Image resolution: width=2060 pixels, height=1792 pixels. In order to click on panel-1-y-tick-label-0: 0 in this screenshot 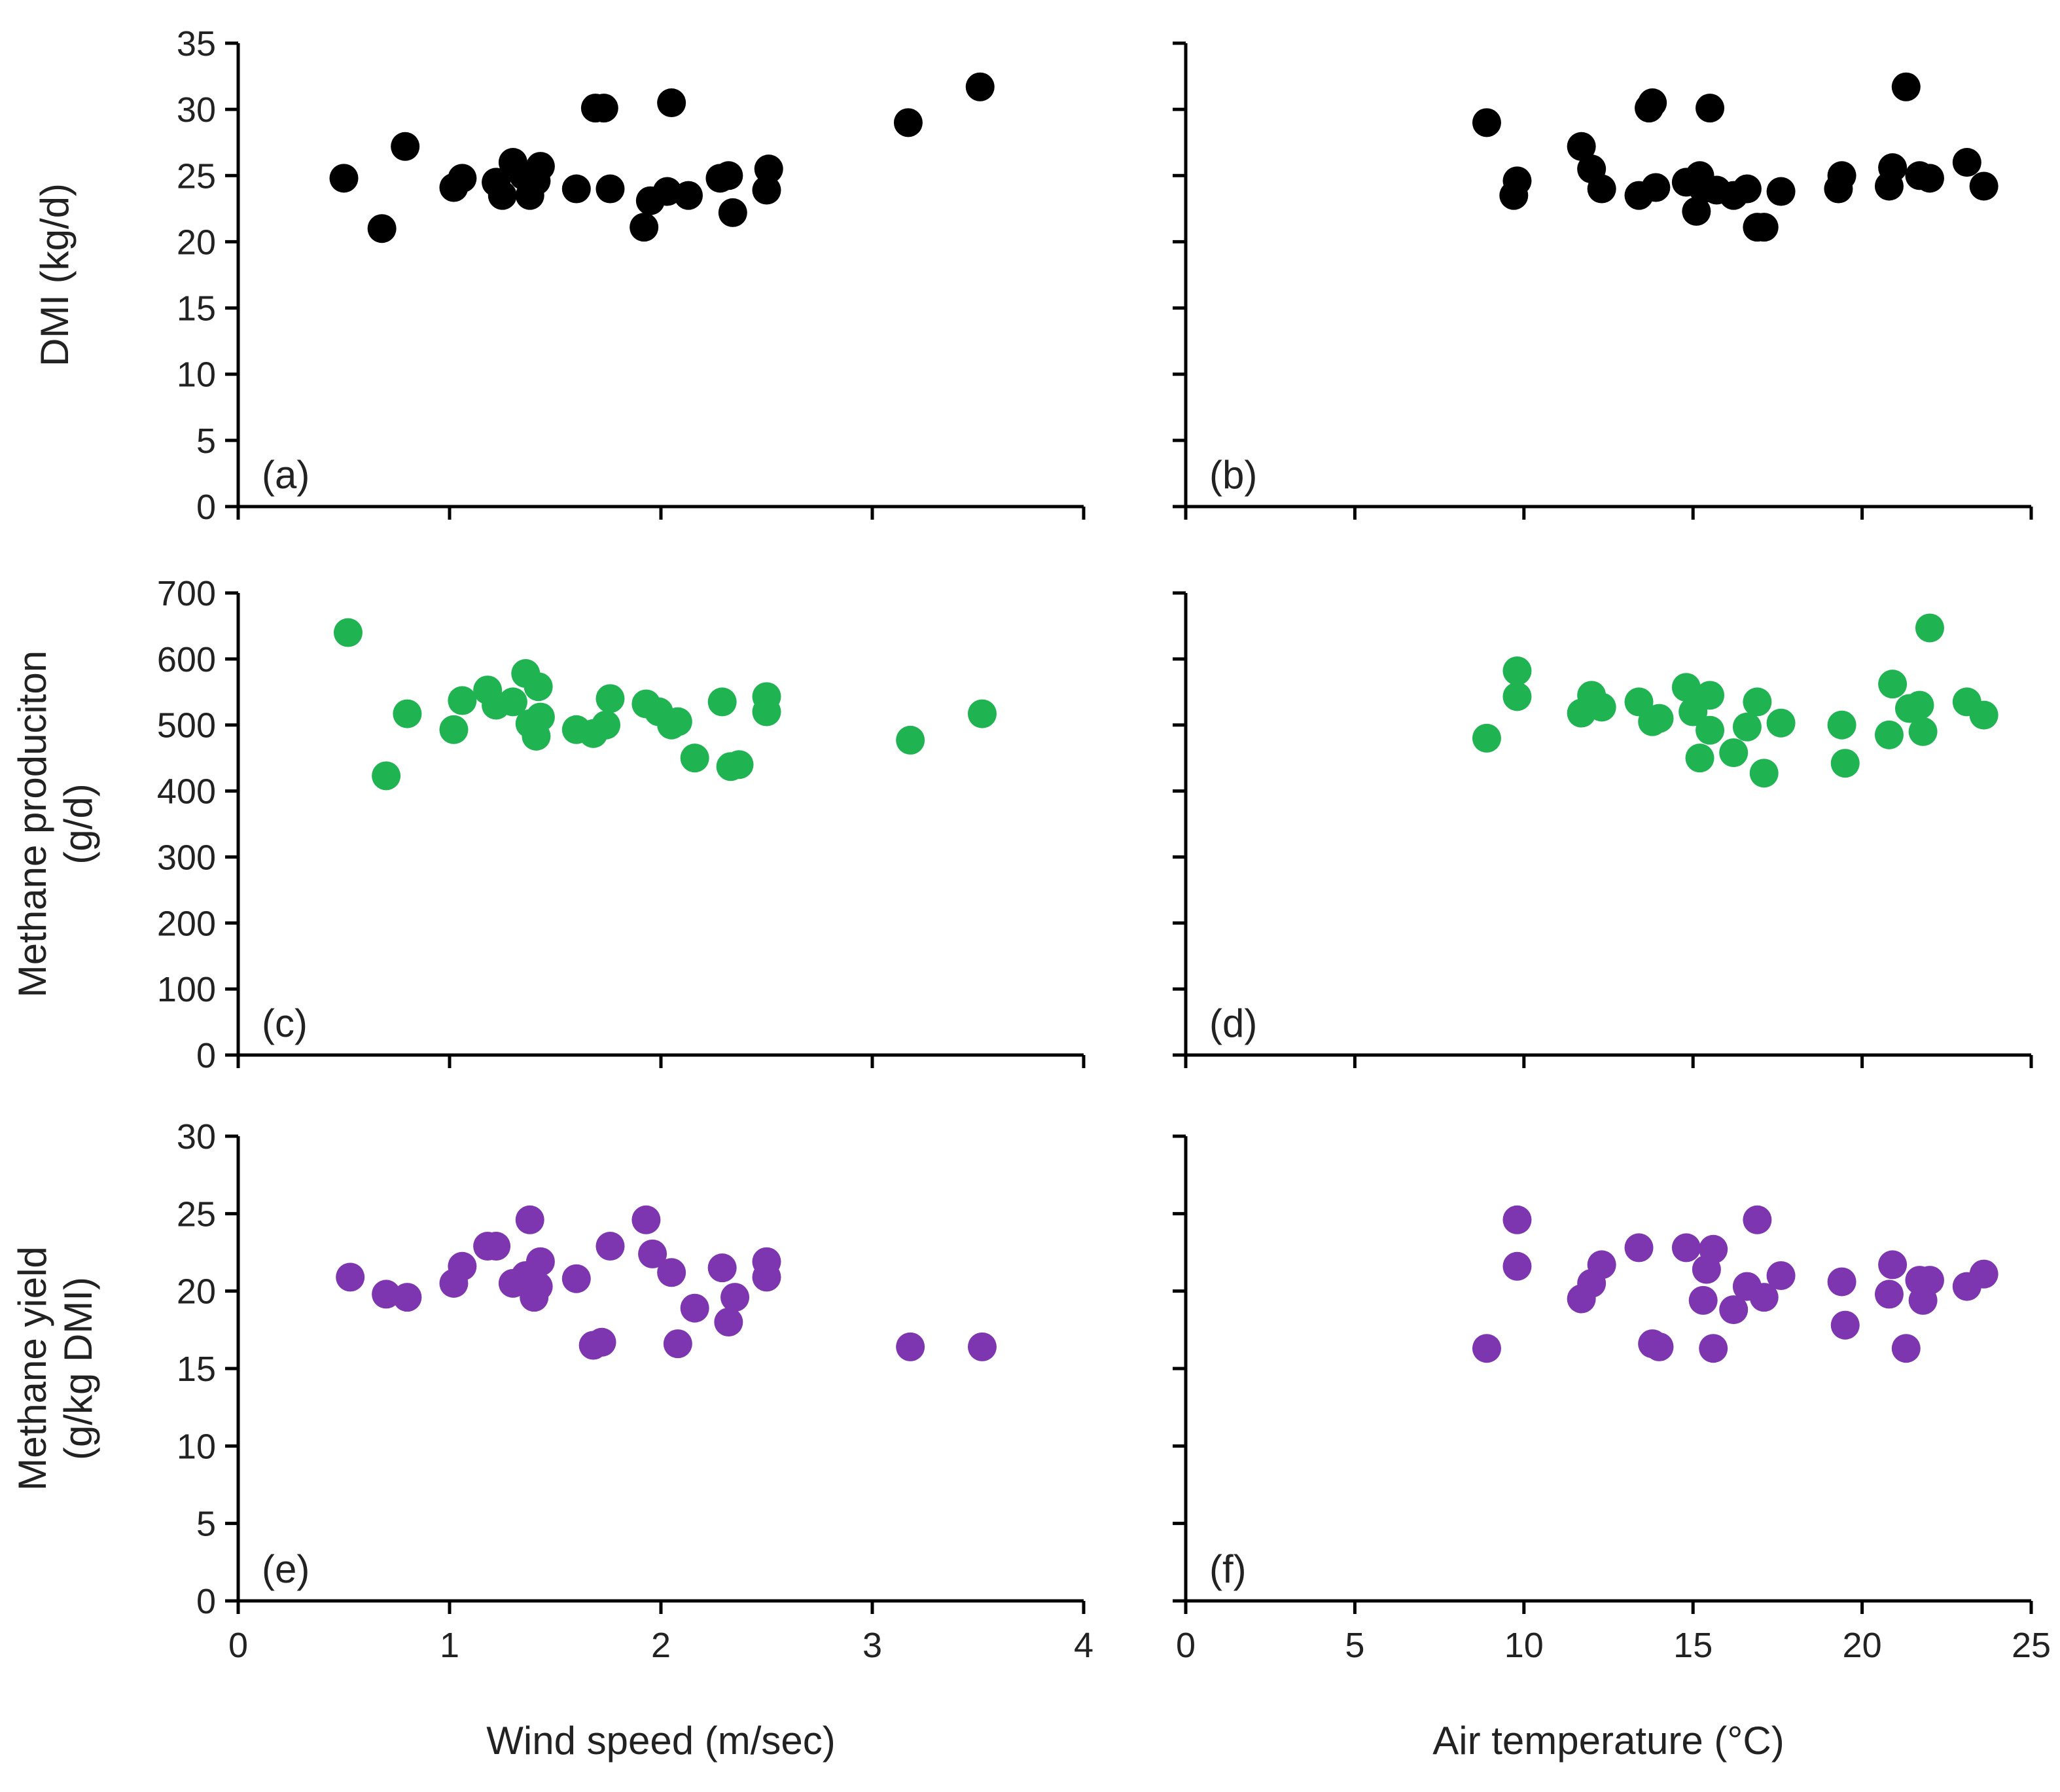, I will do `click(206, 508)`.